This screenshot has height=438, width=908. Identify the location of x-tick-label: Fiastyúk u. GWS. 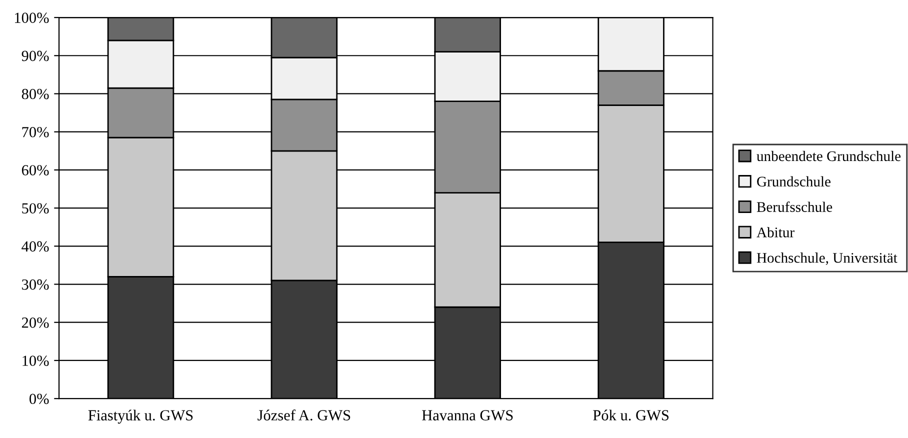
(140, 417).